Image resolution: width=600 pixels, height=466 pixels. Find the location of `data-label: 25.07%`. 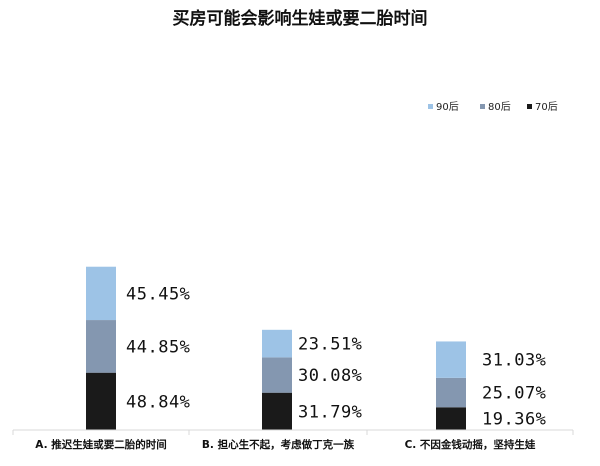

data-label: 25.07% is located at coordinates (514, 394).